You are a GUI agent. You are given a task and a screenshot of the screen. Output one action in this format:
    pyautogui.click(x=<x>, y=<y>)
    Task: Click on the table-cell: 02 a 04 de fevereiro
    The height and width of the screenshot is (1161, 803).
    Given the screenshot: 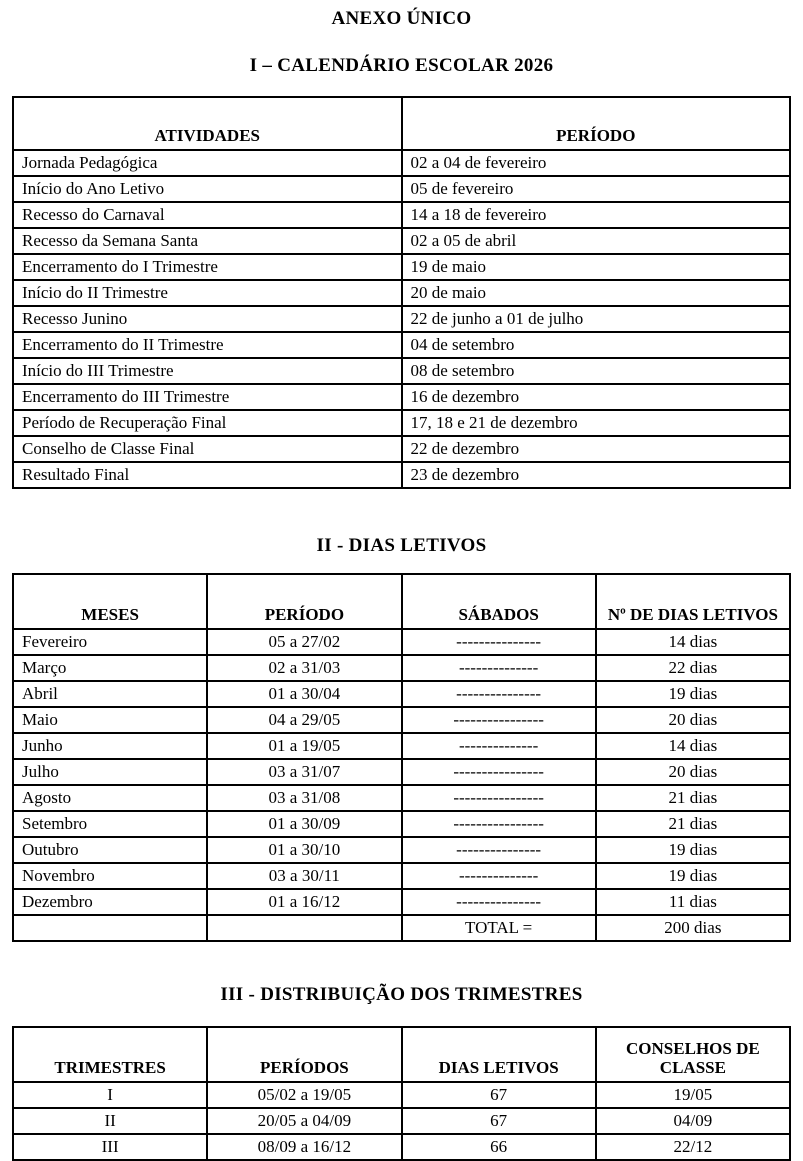 What is the action you would take?
    pyautogui.click(x=595, y=163)
    